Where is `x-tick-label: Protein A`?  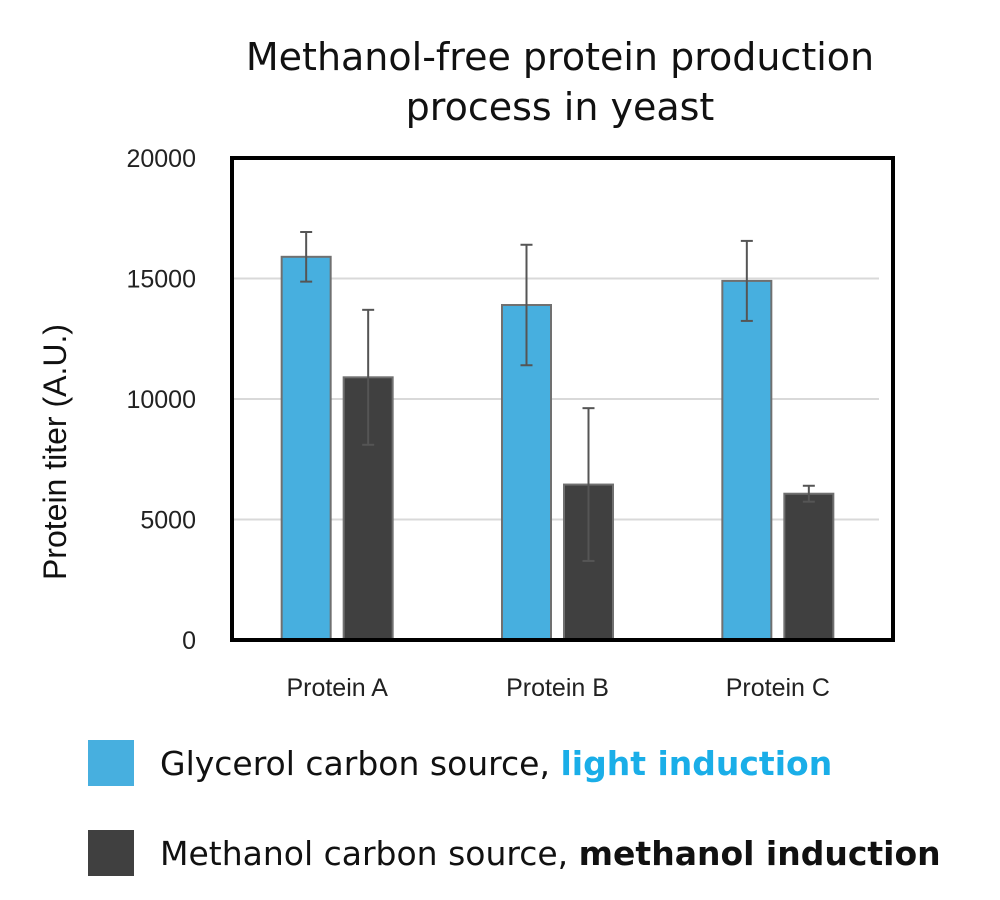 x-tick-label: Protein A is located at coordinates (337, 688).